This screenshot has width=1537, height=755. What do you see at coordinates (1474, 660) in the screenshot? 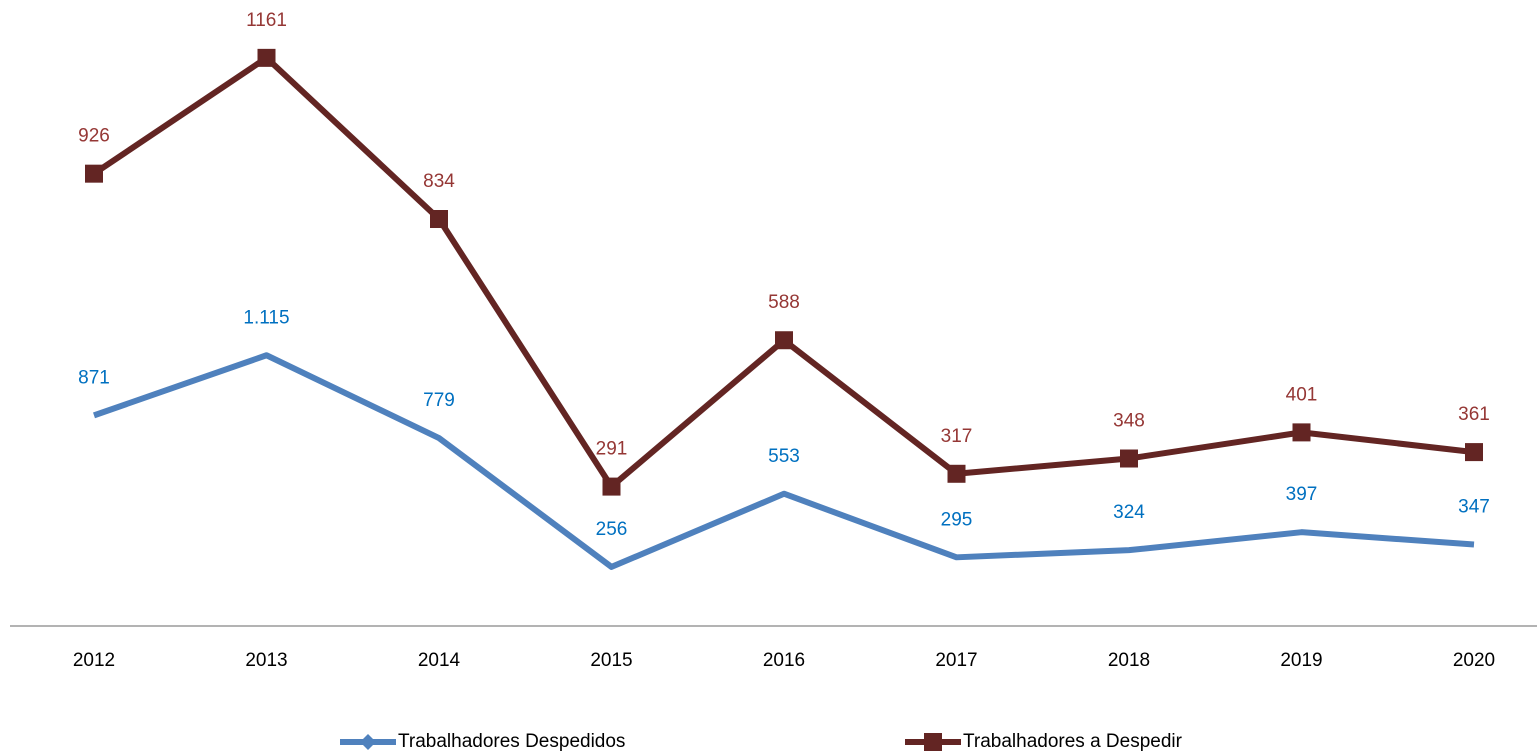
I see `x-tick-label: 2020` at bounding box center [1474, 660].